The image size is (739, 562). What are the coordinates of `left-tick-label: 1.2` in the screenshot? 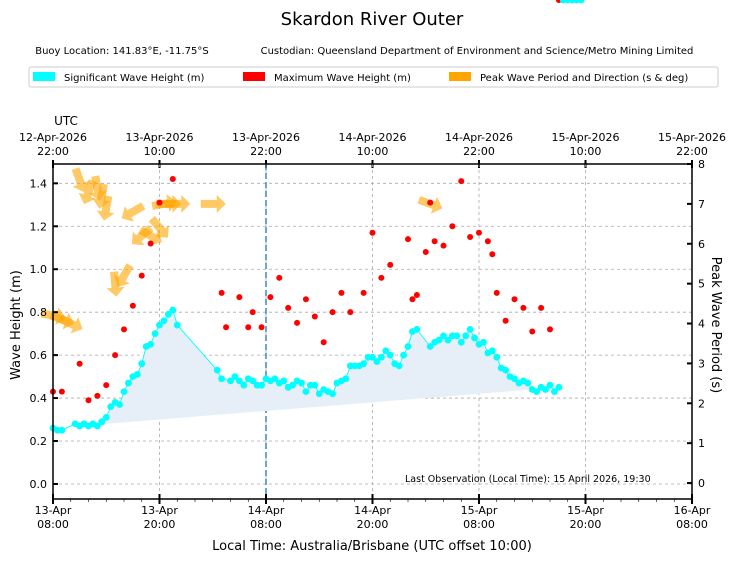 It's located at (39, 226).